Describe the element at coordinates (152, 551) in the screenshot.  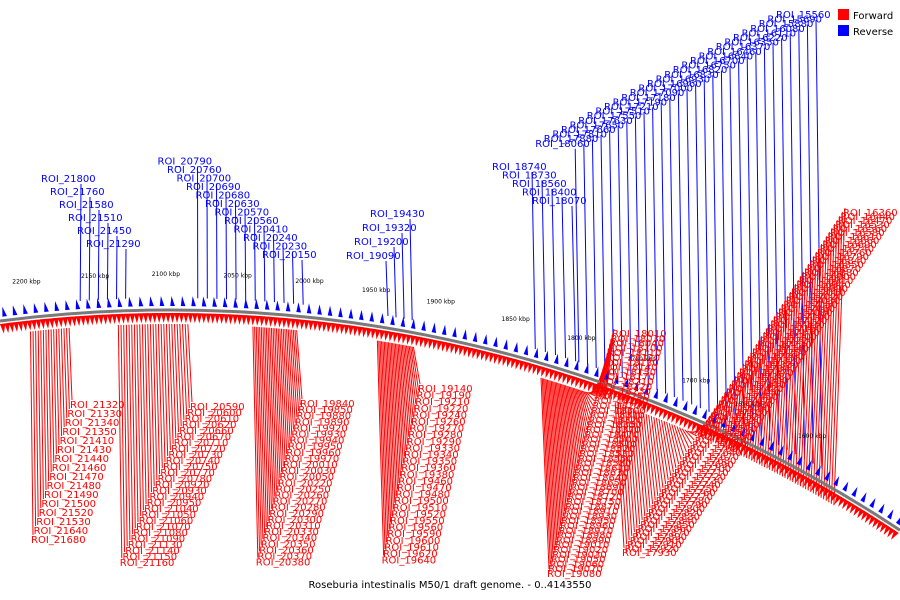
I see `forward-roi-label: ROI_21140` at that location.